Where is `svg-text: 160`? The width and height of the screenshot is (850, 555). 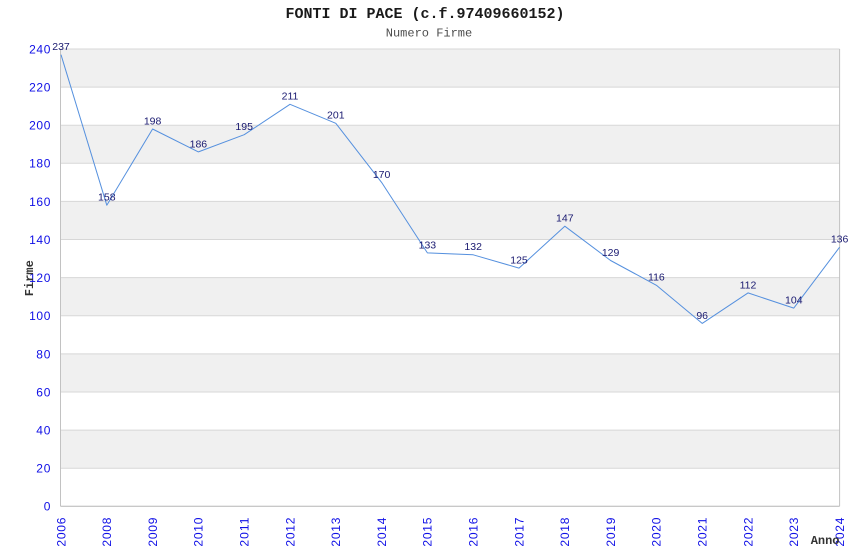
svg-text: 160 is located at coordinates (40, 202).